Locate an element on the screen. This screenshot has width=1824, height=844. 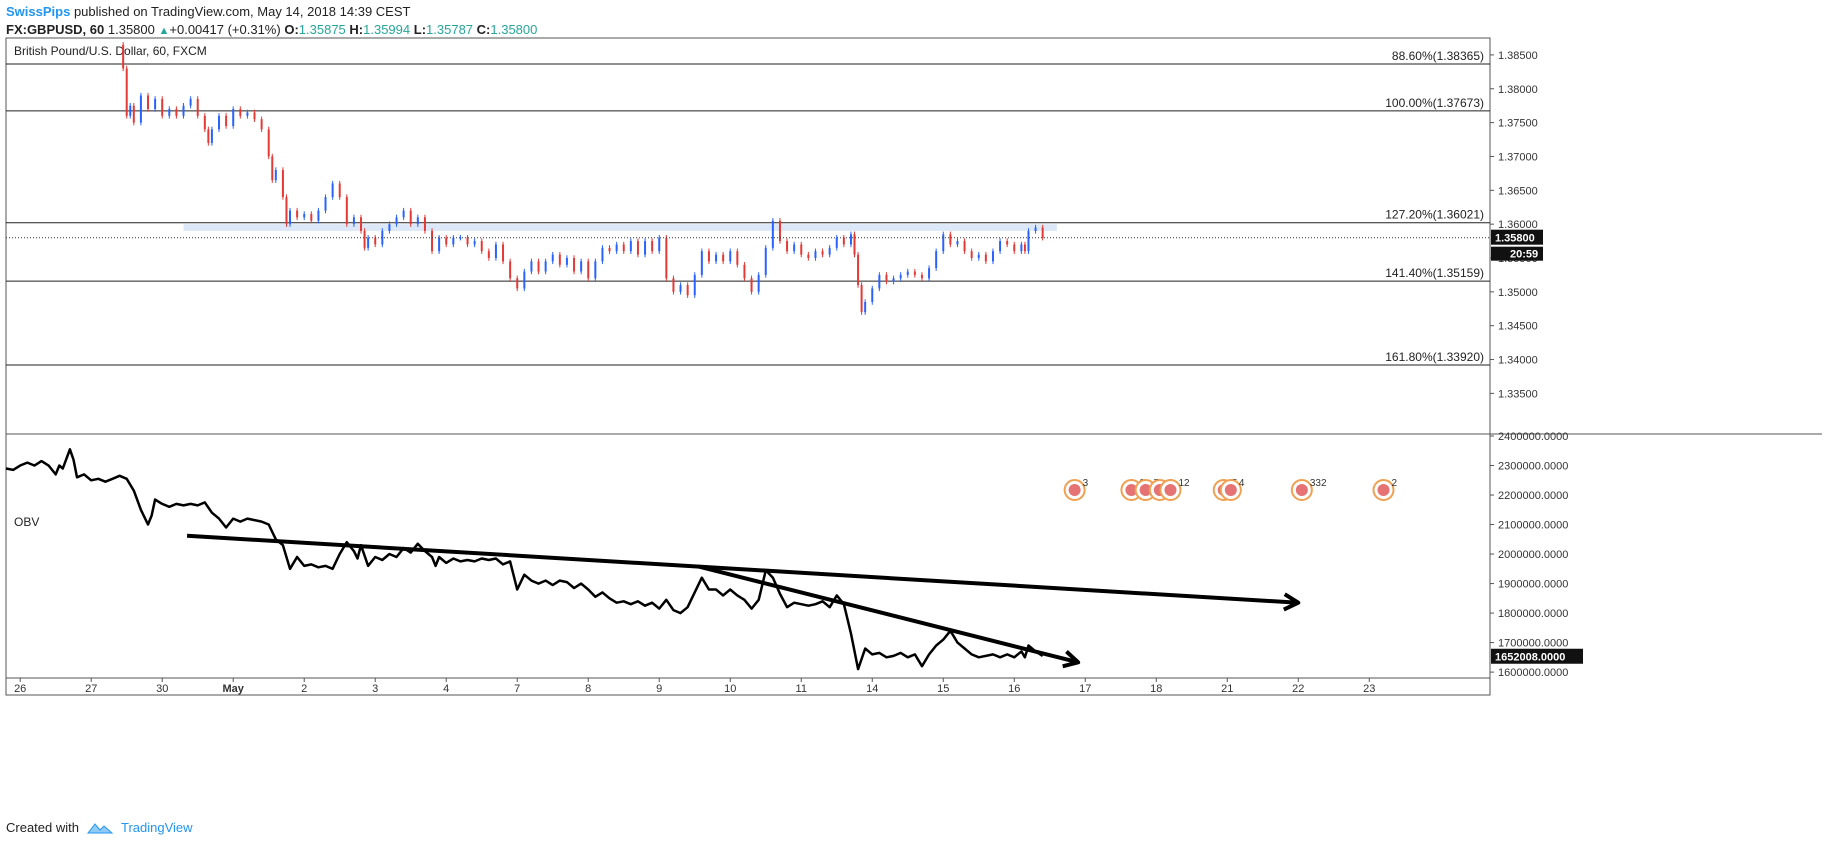
time-axis-label: 14 is located at coordinates (872, 689).